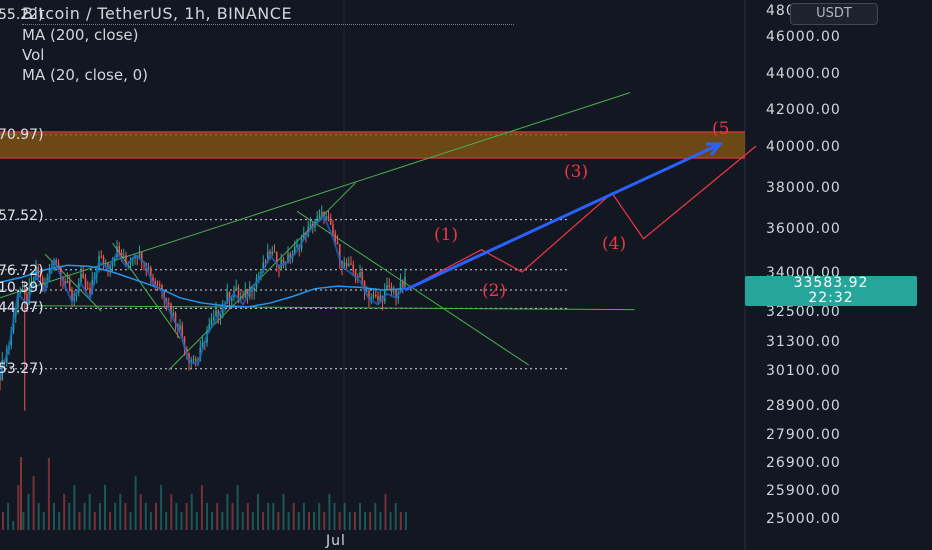  I want to click on last-price-value: 33583.92, so click(831, 283).